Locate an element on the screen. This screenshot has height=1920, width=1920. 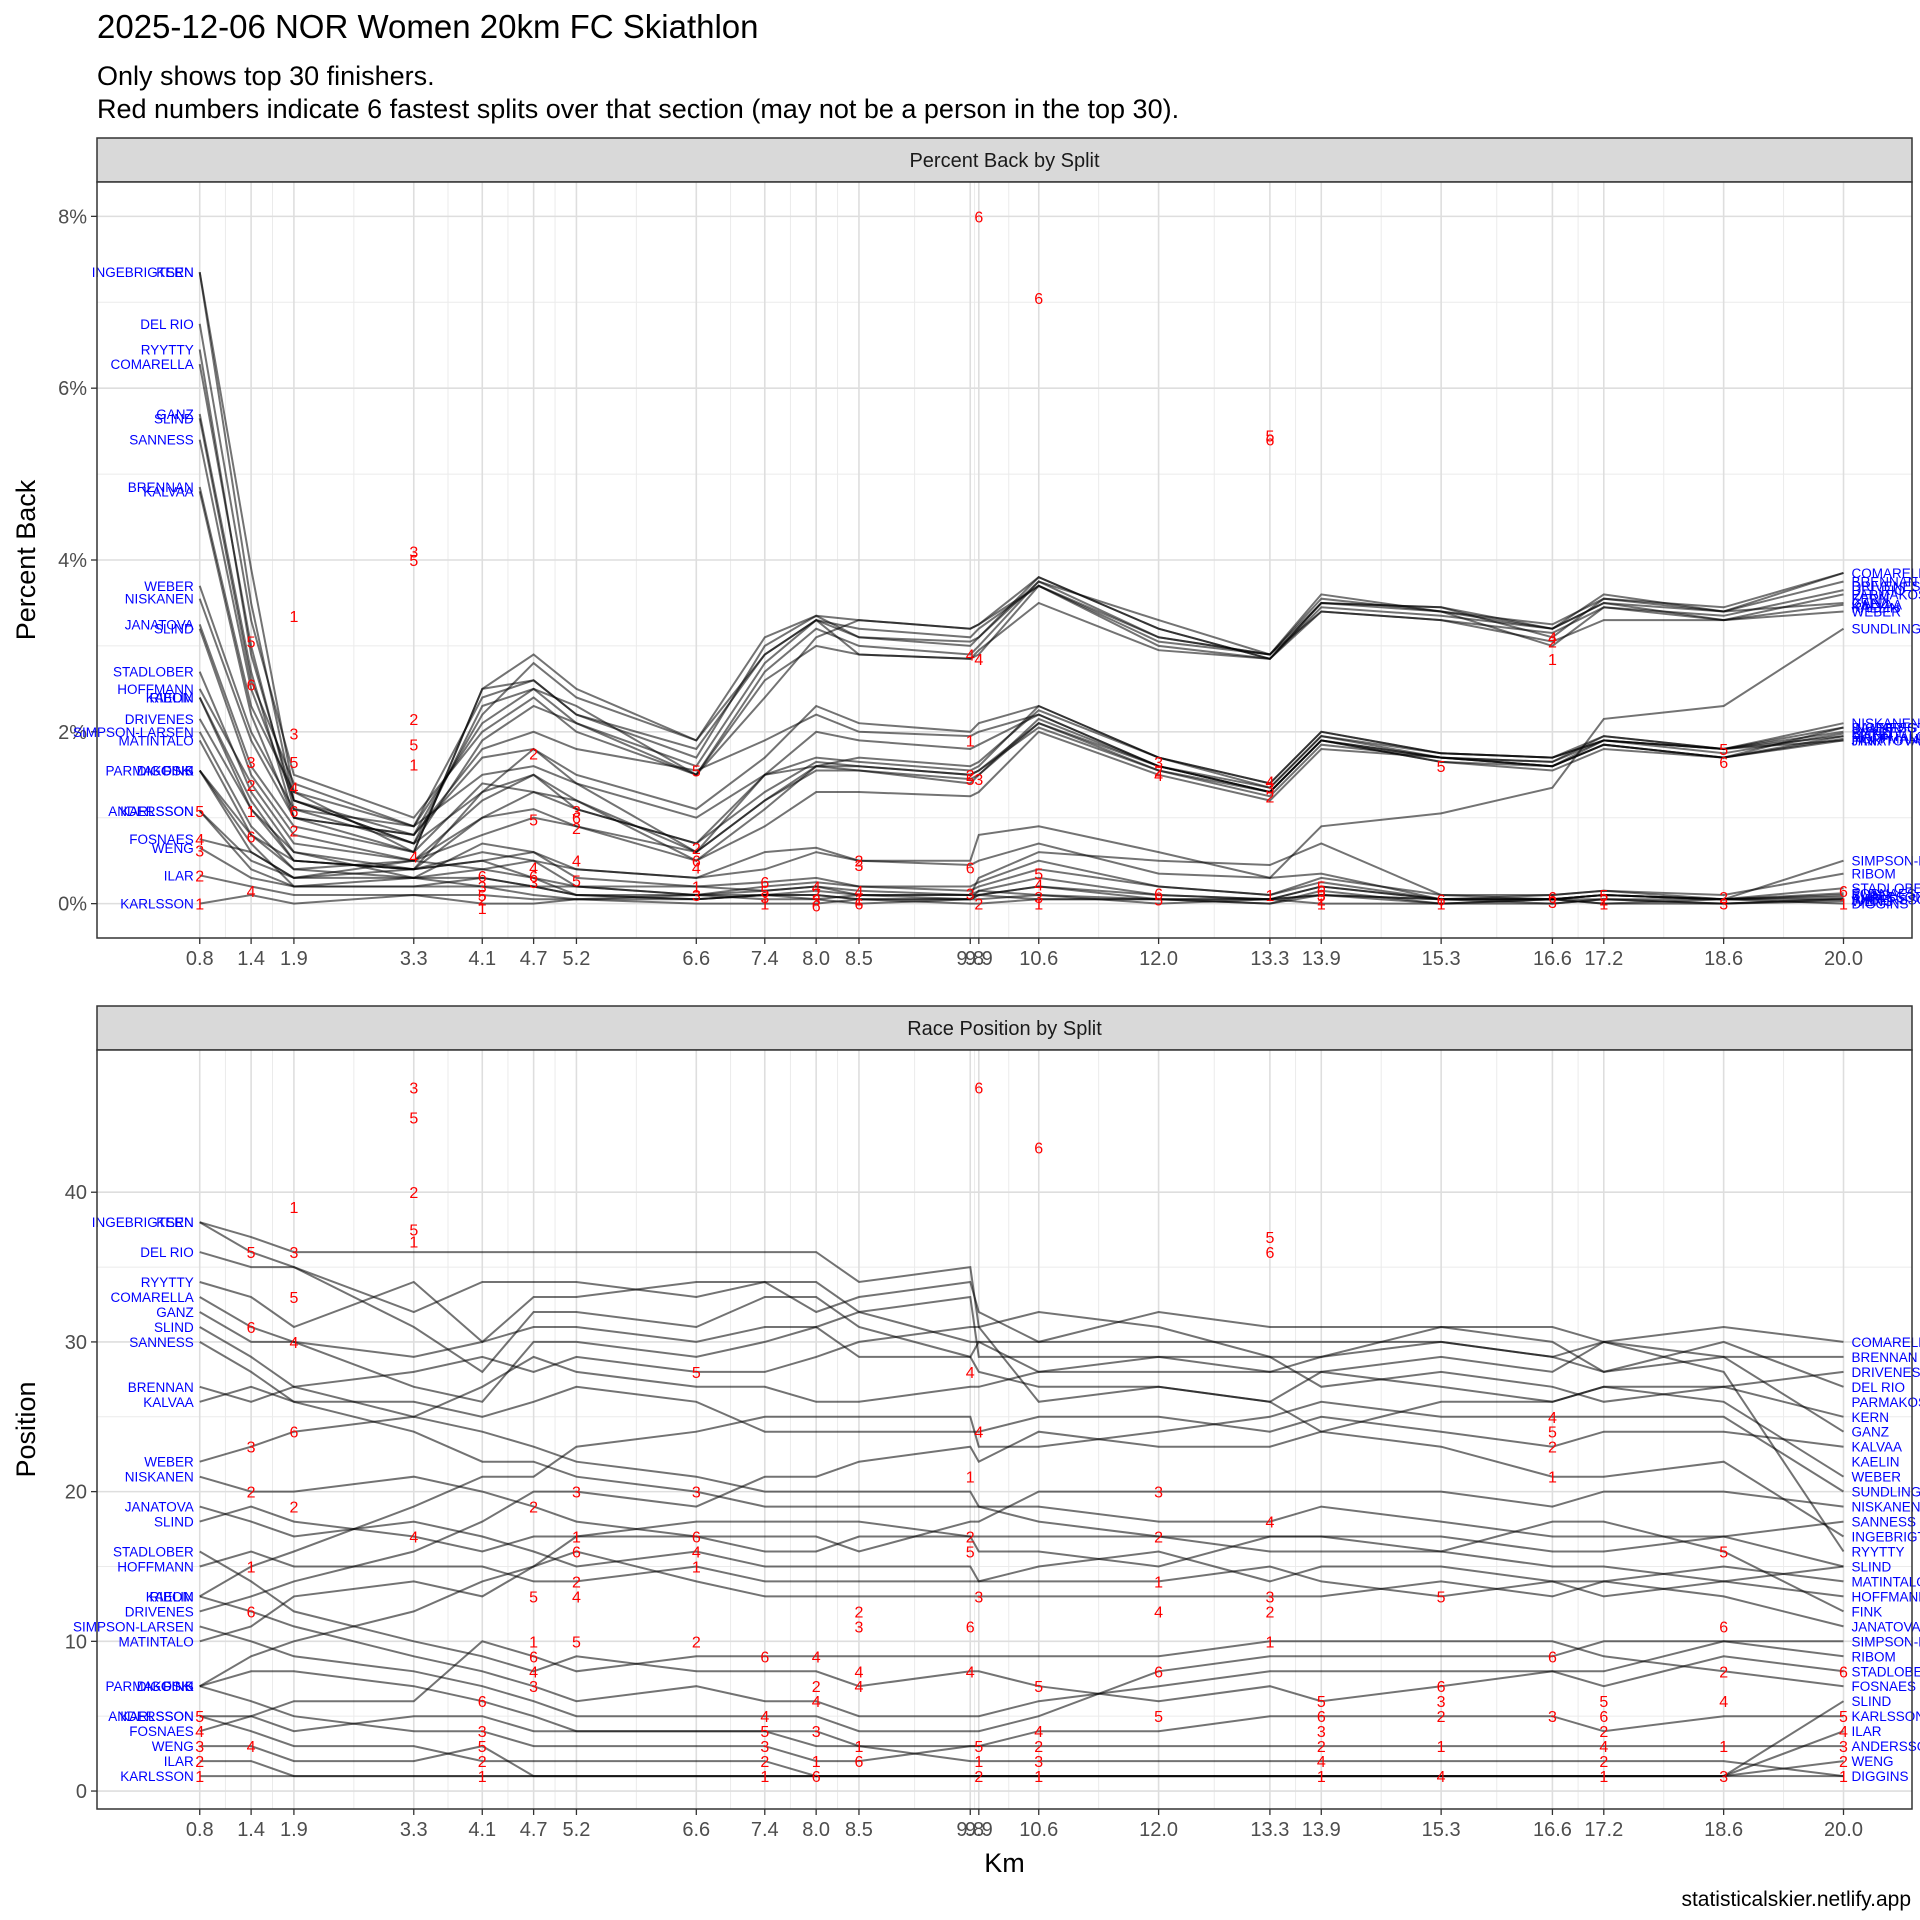
y-tick-label: 30 is located at coordinates (76, 1343).